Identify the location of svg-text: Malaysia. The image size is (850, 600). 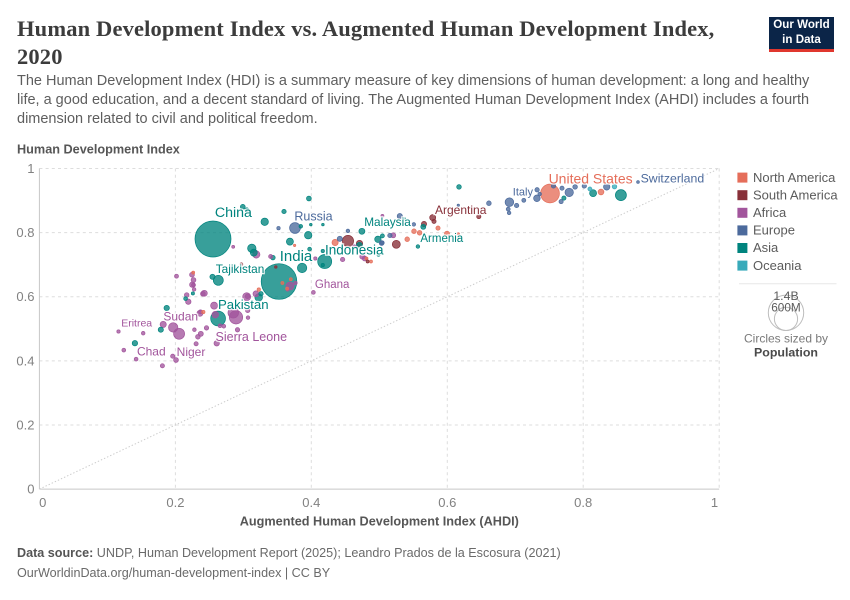
(387, 222).